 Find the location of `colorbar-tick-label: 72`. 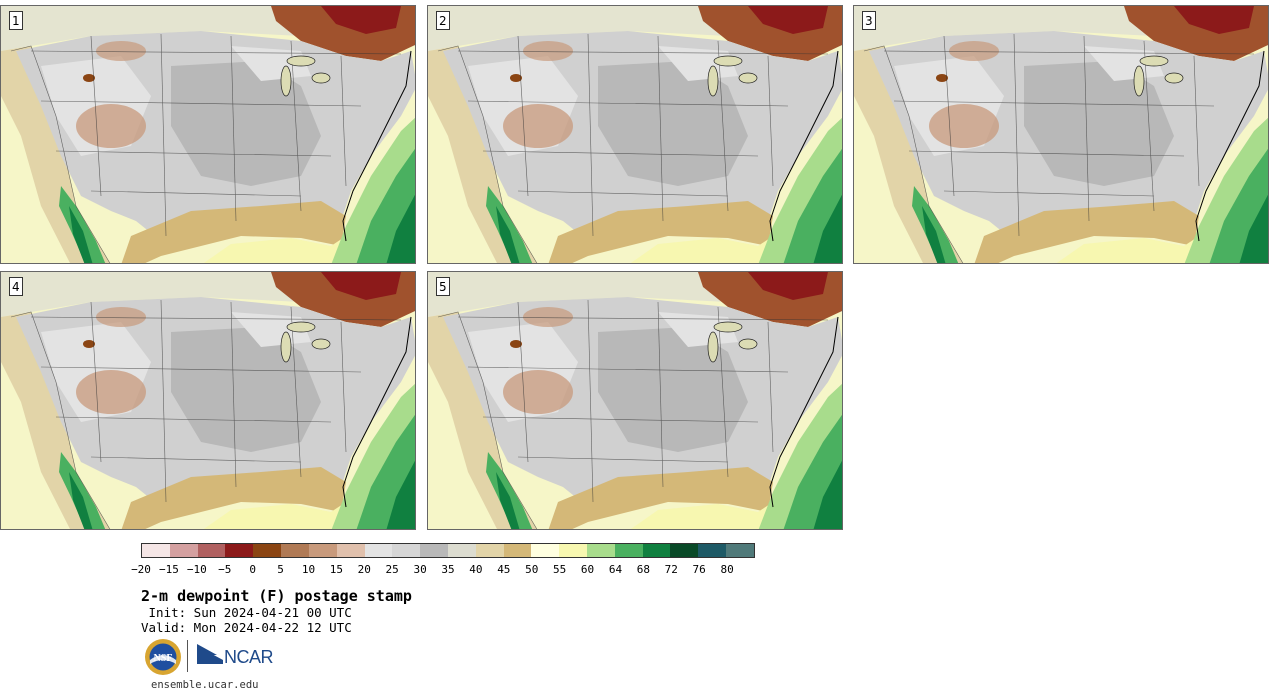

colorbar-tick-label: 72 is located at coordinates (671, 569).